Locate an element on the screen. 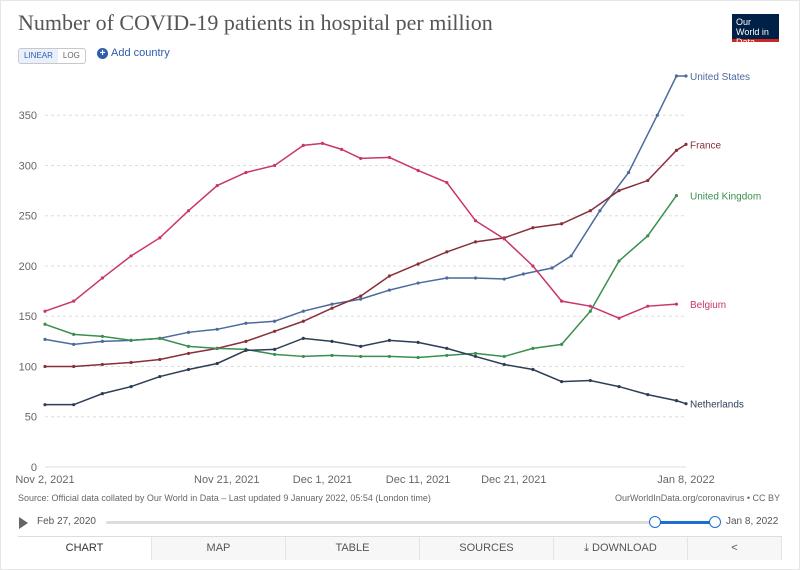 The image size is (800, 570). tab-sources: SOURCES is located at coordinates (486, 548).